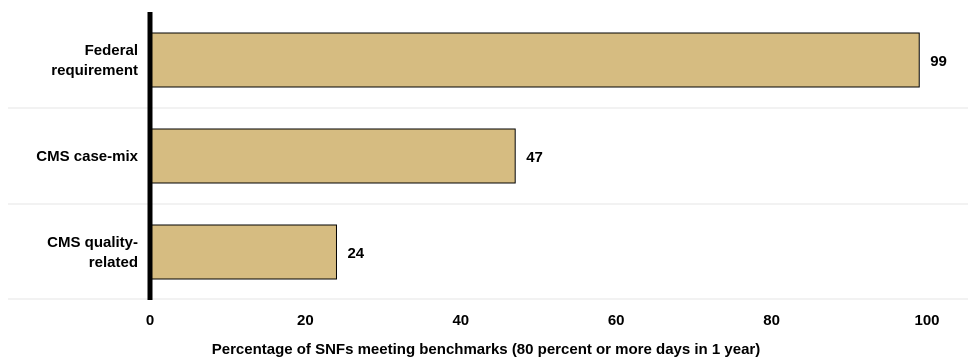  What do you see at coordinates (616, 320) in the screenshot?
I see `x-tick-label: 60` at bounding box center [616, 320].